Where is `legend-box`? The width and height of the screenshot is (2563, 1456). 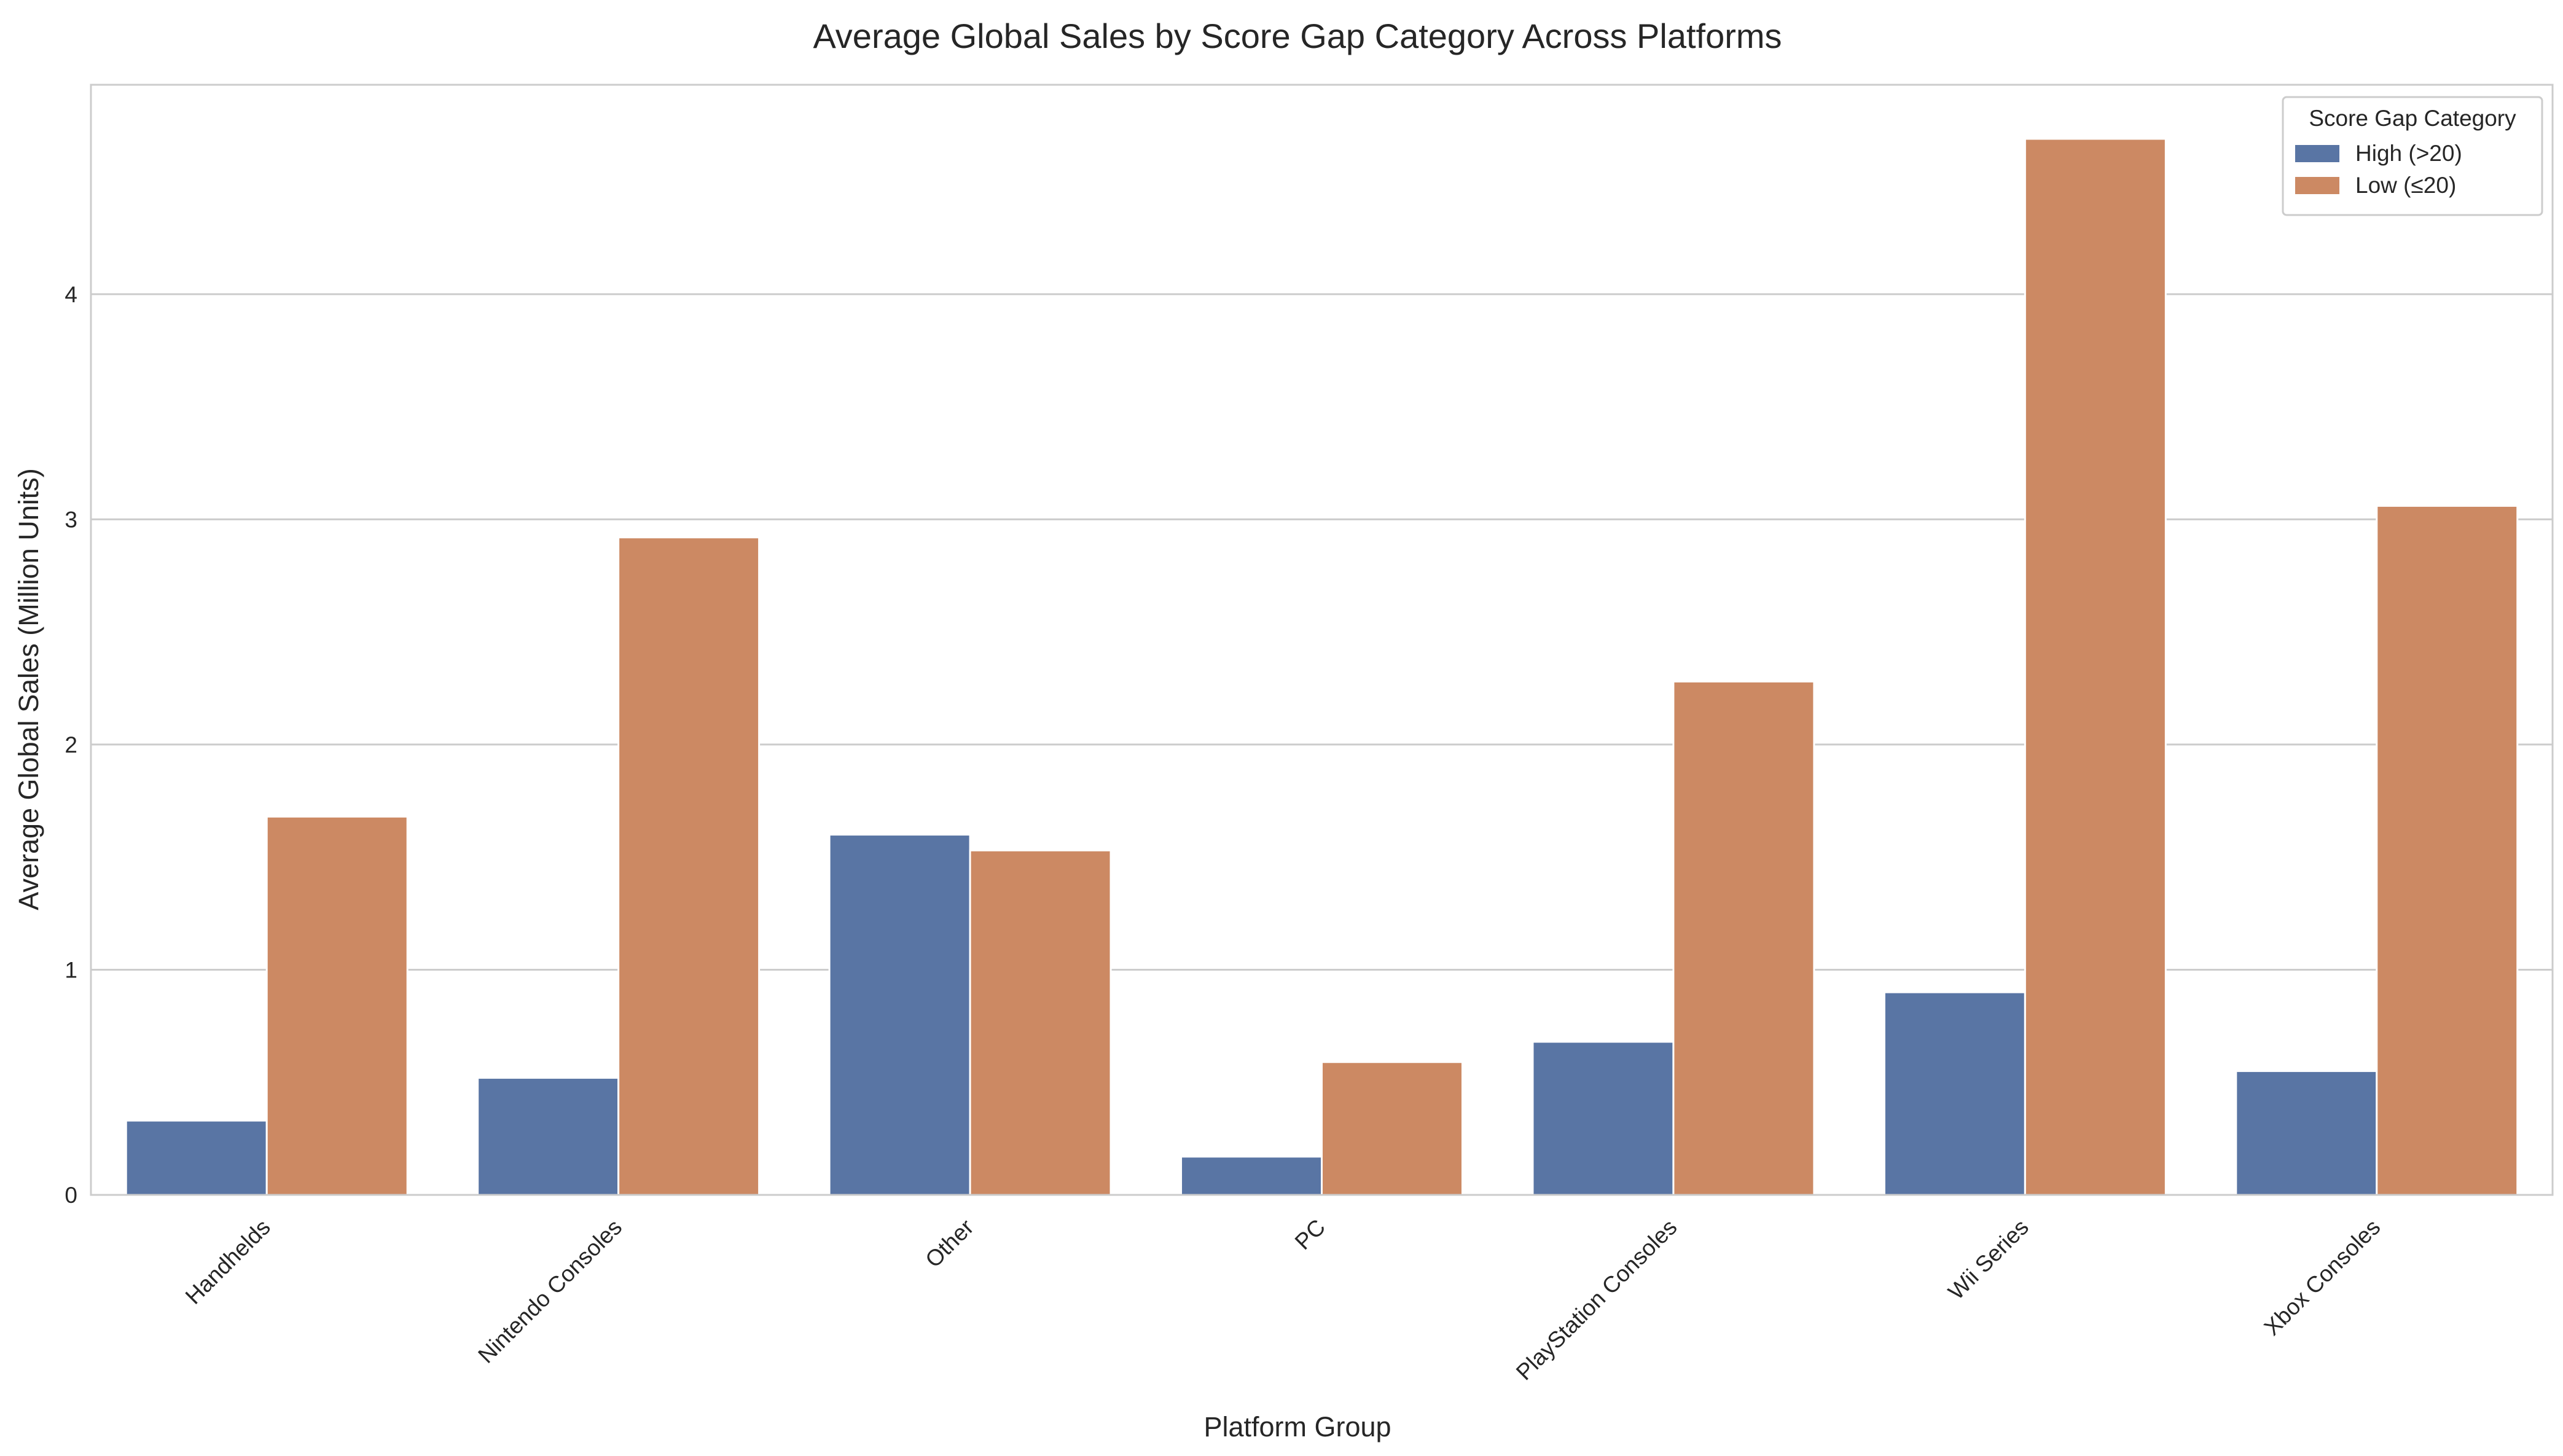 legend-box is located at coordinates (2412, 156).